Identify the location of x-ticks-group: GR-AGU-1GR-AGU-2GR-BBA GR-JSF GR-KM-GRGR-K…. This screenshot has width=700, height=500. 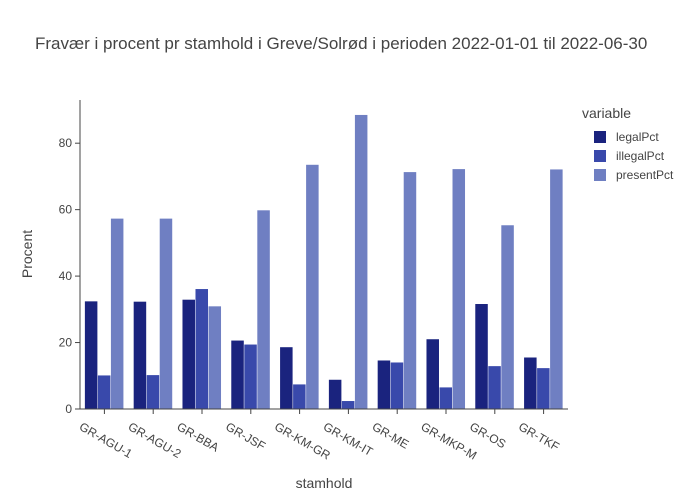
(319, 436).